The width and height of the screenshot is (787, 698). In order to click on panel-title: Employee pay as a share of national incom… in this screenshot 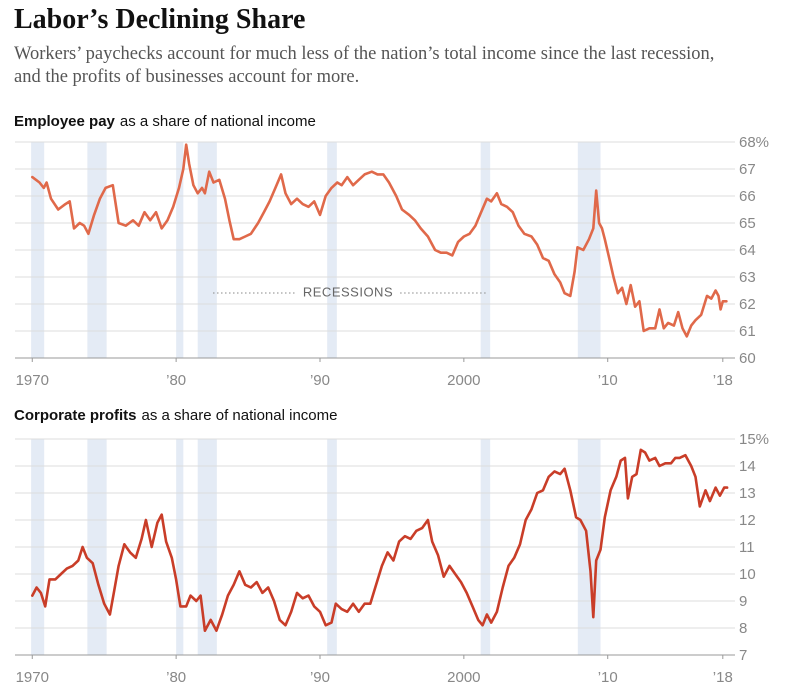, I will do `click(165, 121)`.